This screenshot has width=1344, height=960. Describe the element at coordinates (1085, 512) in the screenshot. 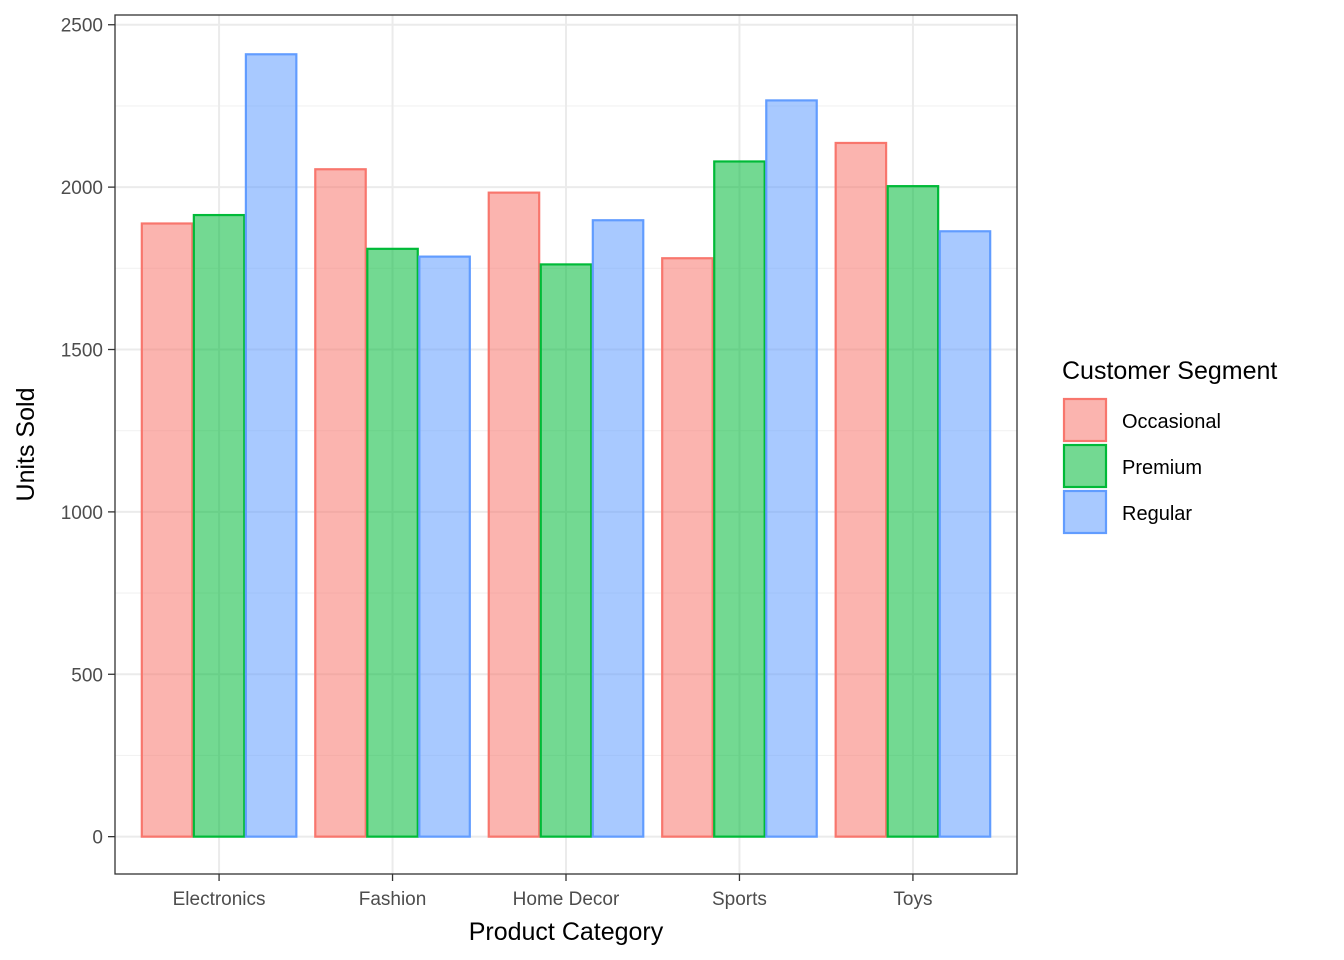

I see `legend-key-regular` at that location.